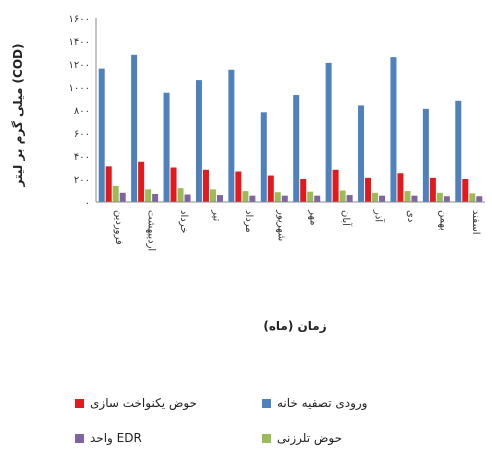  Describe the element at coordinates (79, 42) in the screenshot. I see `y-tick-label: ۱۴۰۰` at that location.